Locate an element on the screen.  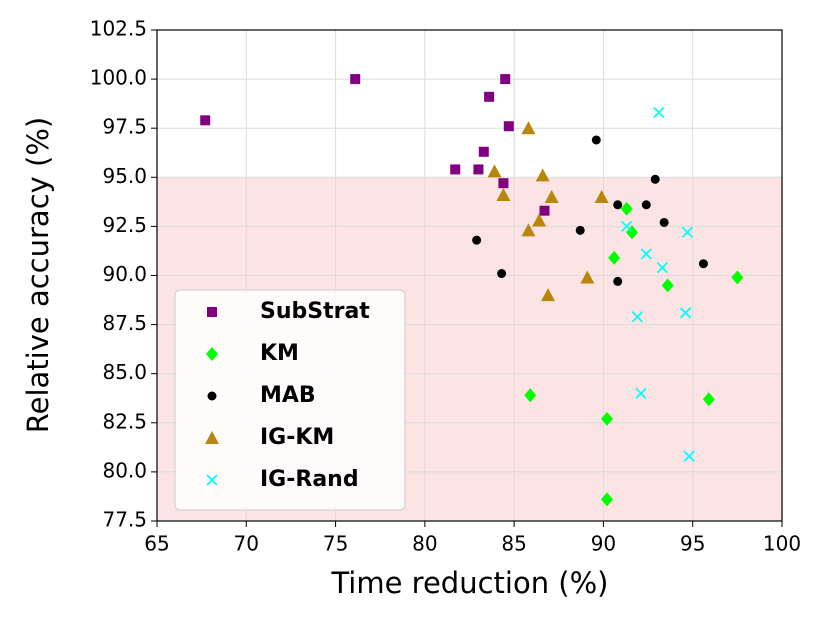
x-tick-label: 75 is located at coordinates (335, 544).